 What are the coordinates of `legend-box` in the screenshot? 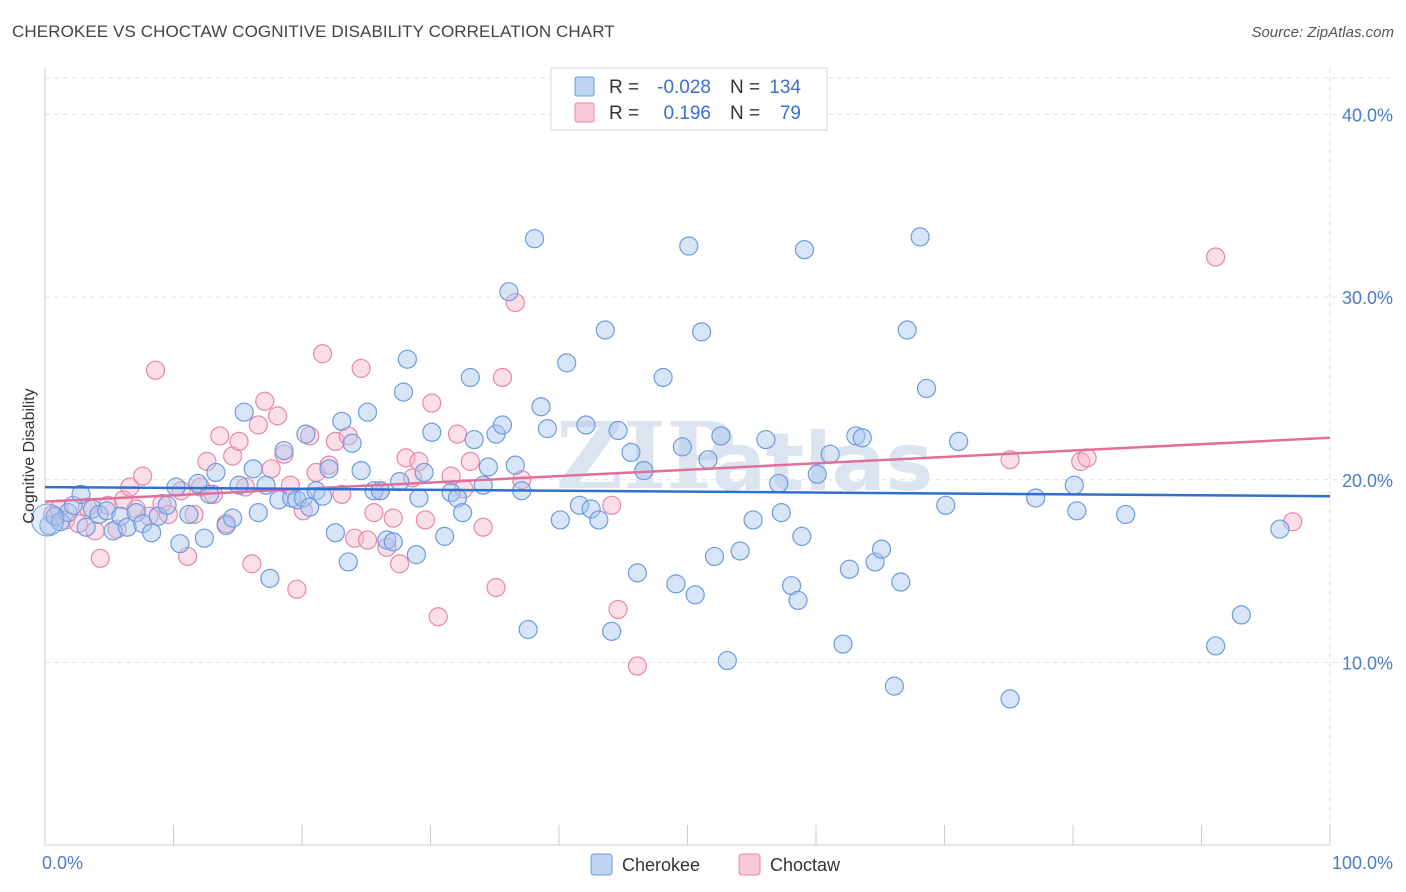 It's located at (689, 99).